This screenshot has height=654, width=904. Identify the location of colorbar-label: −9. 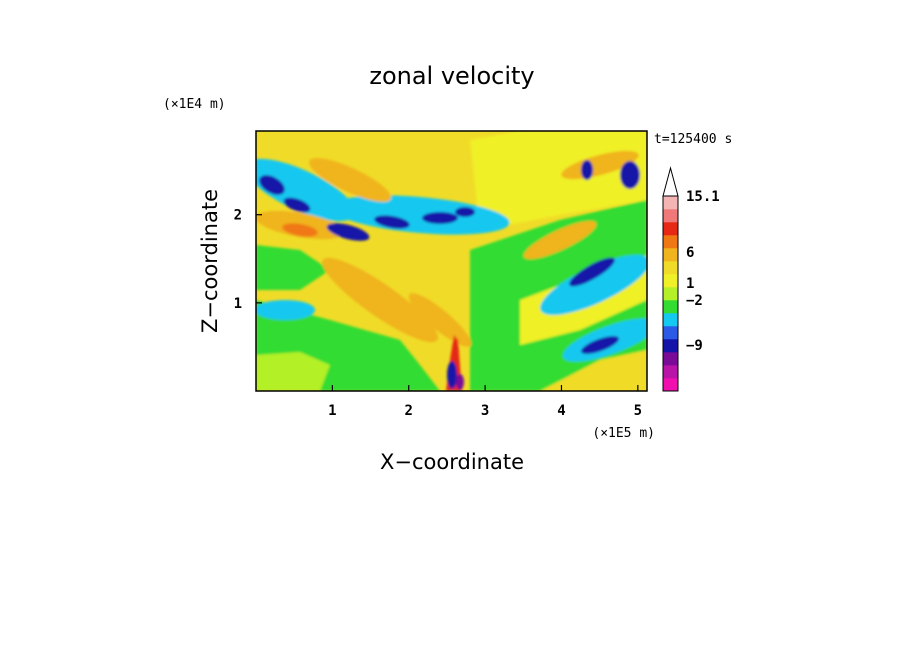
(694, 346).